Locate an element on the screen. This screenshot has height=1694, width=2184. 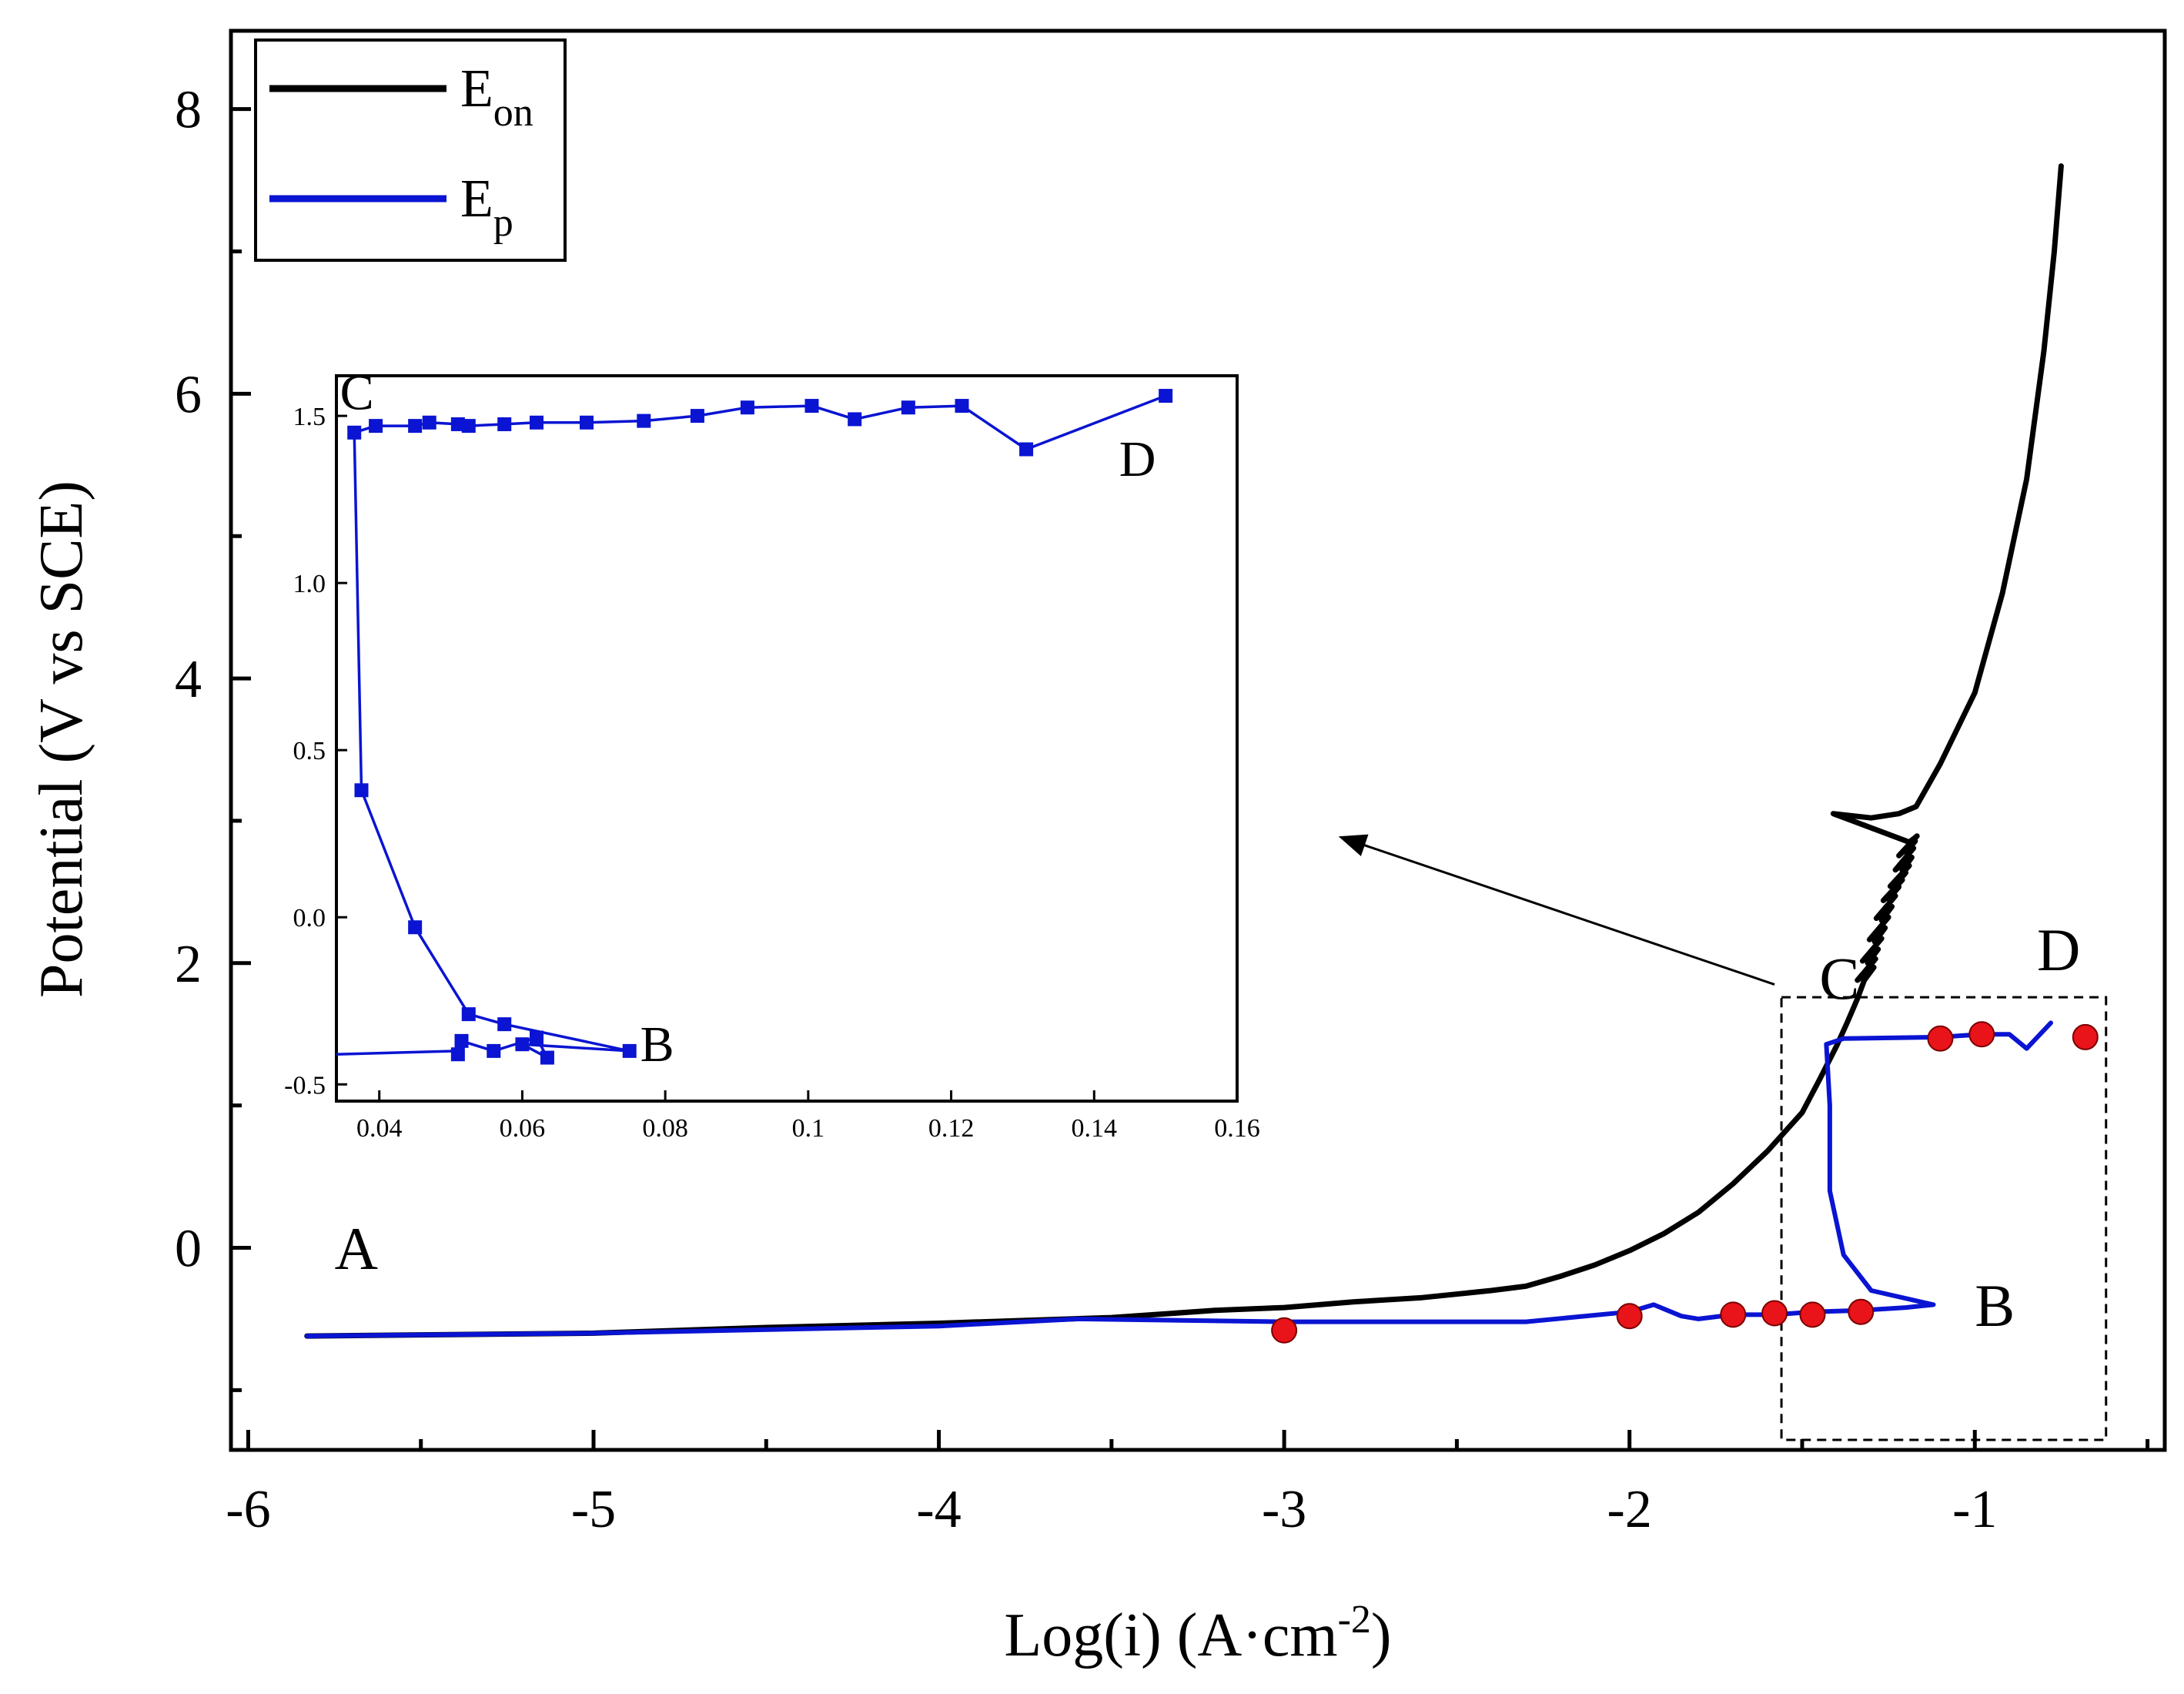
y-tick-label: 2 is located at coordinates (189, 964).